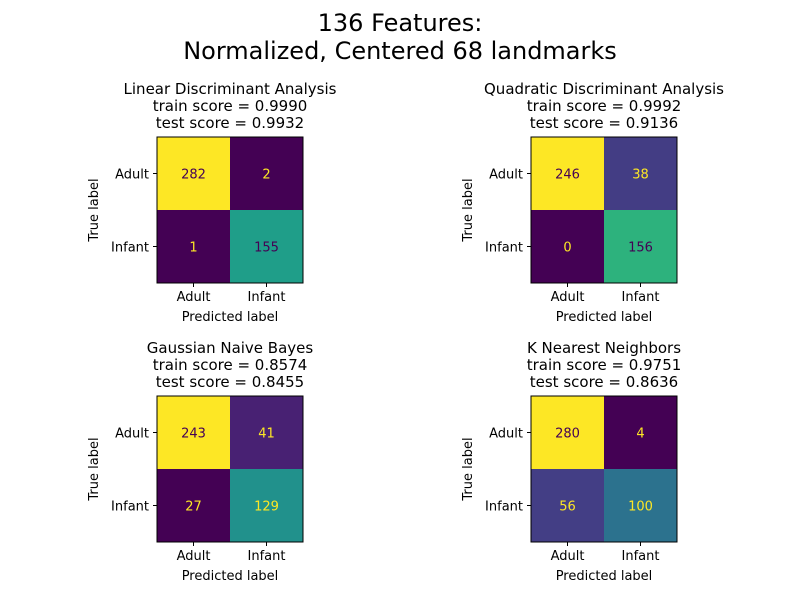 The image size is (800, 600). I want to click on cell-value-label: 129, so click(266, 507).